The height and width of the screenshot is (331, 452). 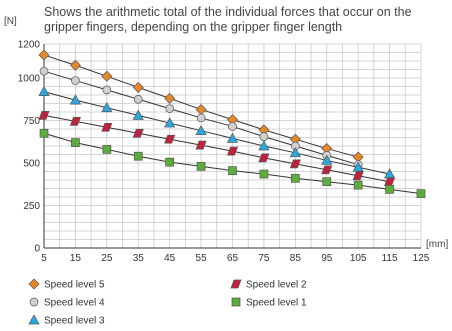 I want to click on x-tick-label: 95, so click(x=327, y=258).